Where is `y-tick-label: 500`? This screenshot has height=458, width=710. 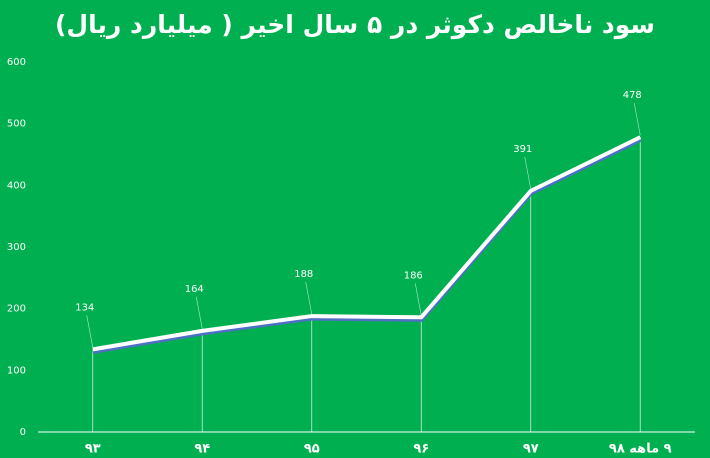 y-tick-label: 500 is located at coordinates (16, 124).